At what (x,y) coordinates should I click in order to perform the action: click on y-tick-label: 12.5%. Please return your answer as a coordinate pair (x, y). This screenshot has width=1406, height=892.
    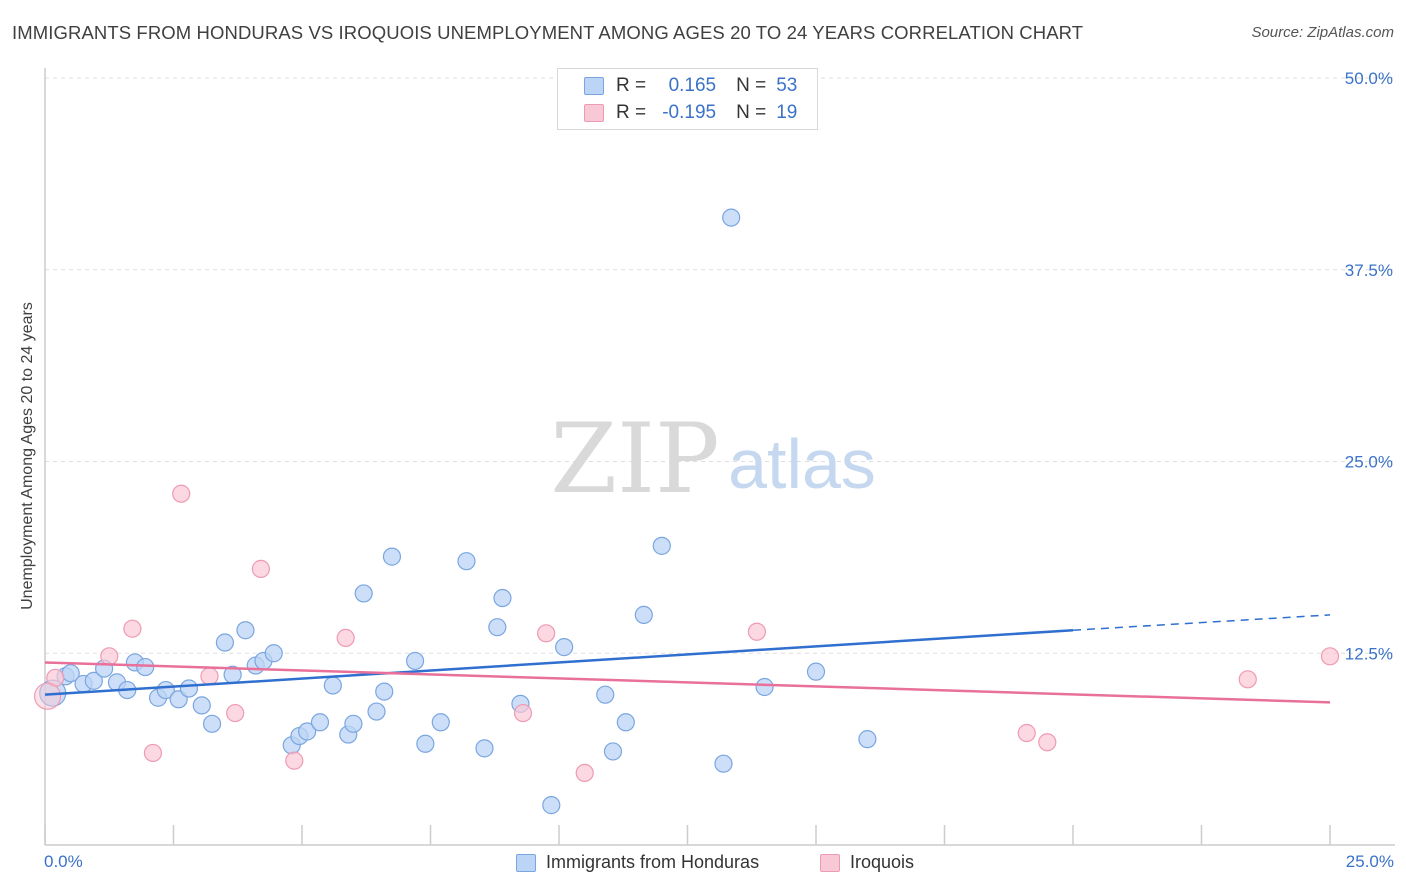
    Looking at the image, I should click on (1369, 653).